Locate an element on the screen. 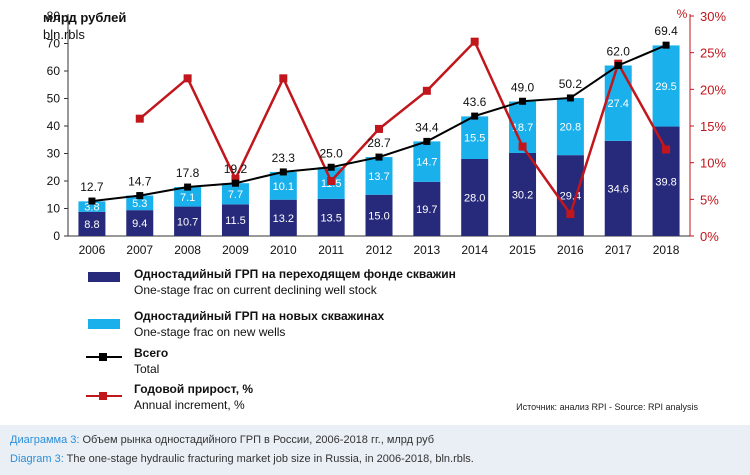 The width and height of the screenshot is (750, 475). data-label-total: 12.7 is located at coordinates (92, 187).